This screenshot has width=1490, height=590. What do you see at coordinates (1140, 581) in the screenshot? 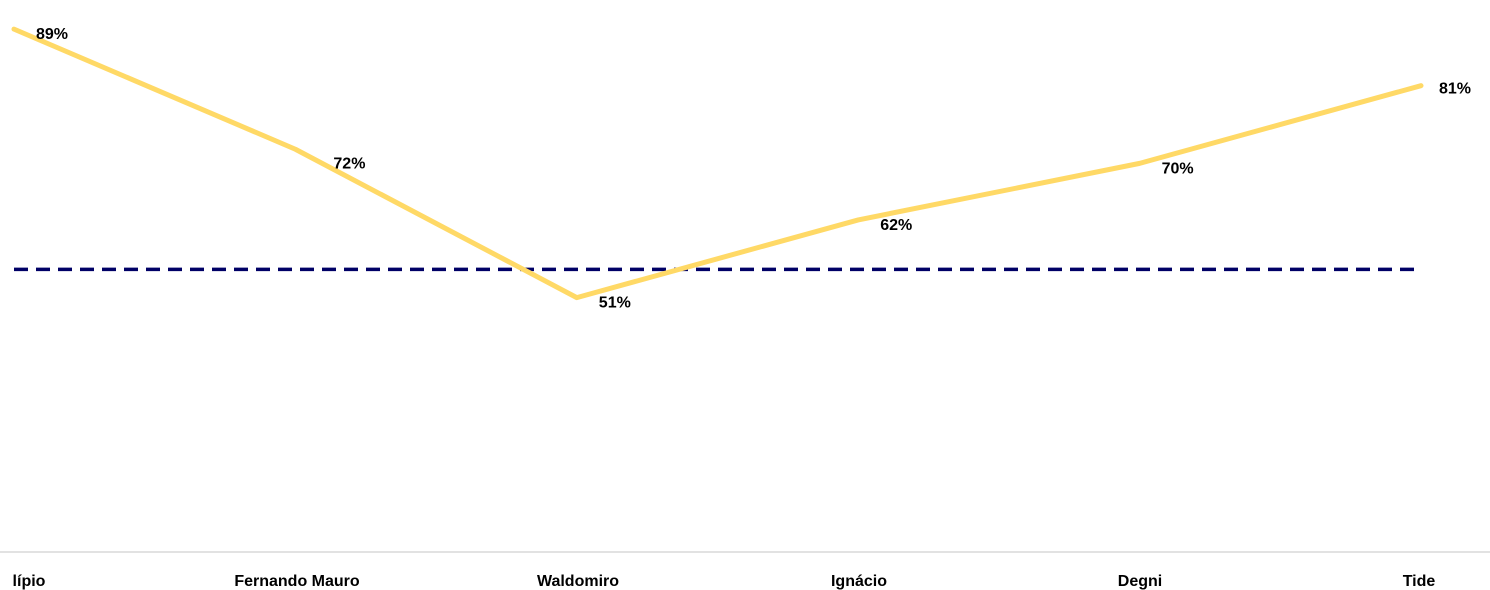
I see `category-label: Degni` at bounding box center [1140, 581].